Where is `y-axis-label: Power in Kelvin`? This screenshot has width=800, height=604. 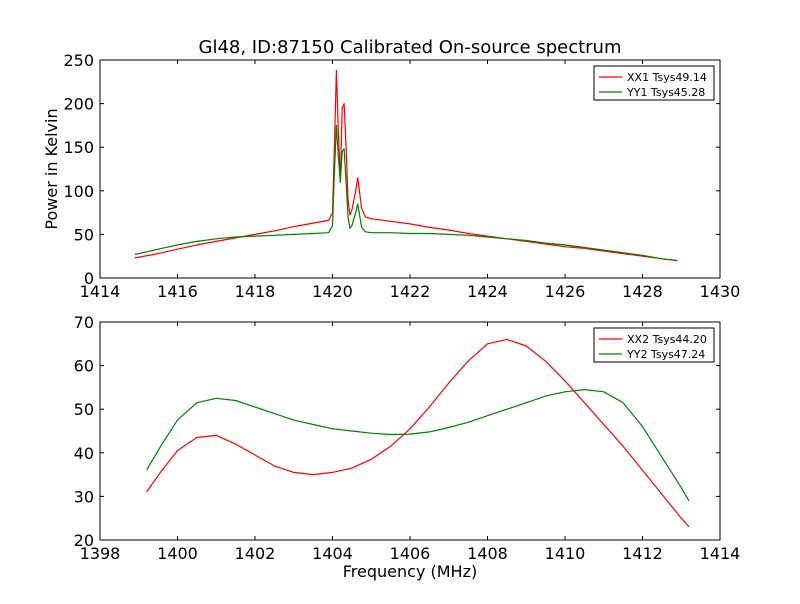
y-axis-label: Power in Kelvin is located at coordinates (51, 168).